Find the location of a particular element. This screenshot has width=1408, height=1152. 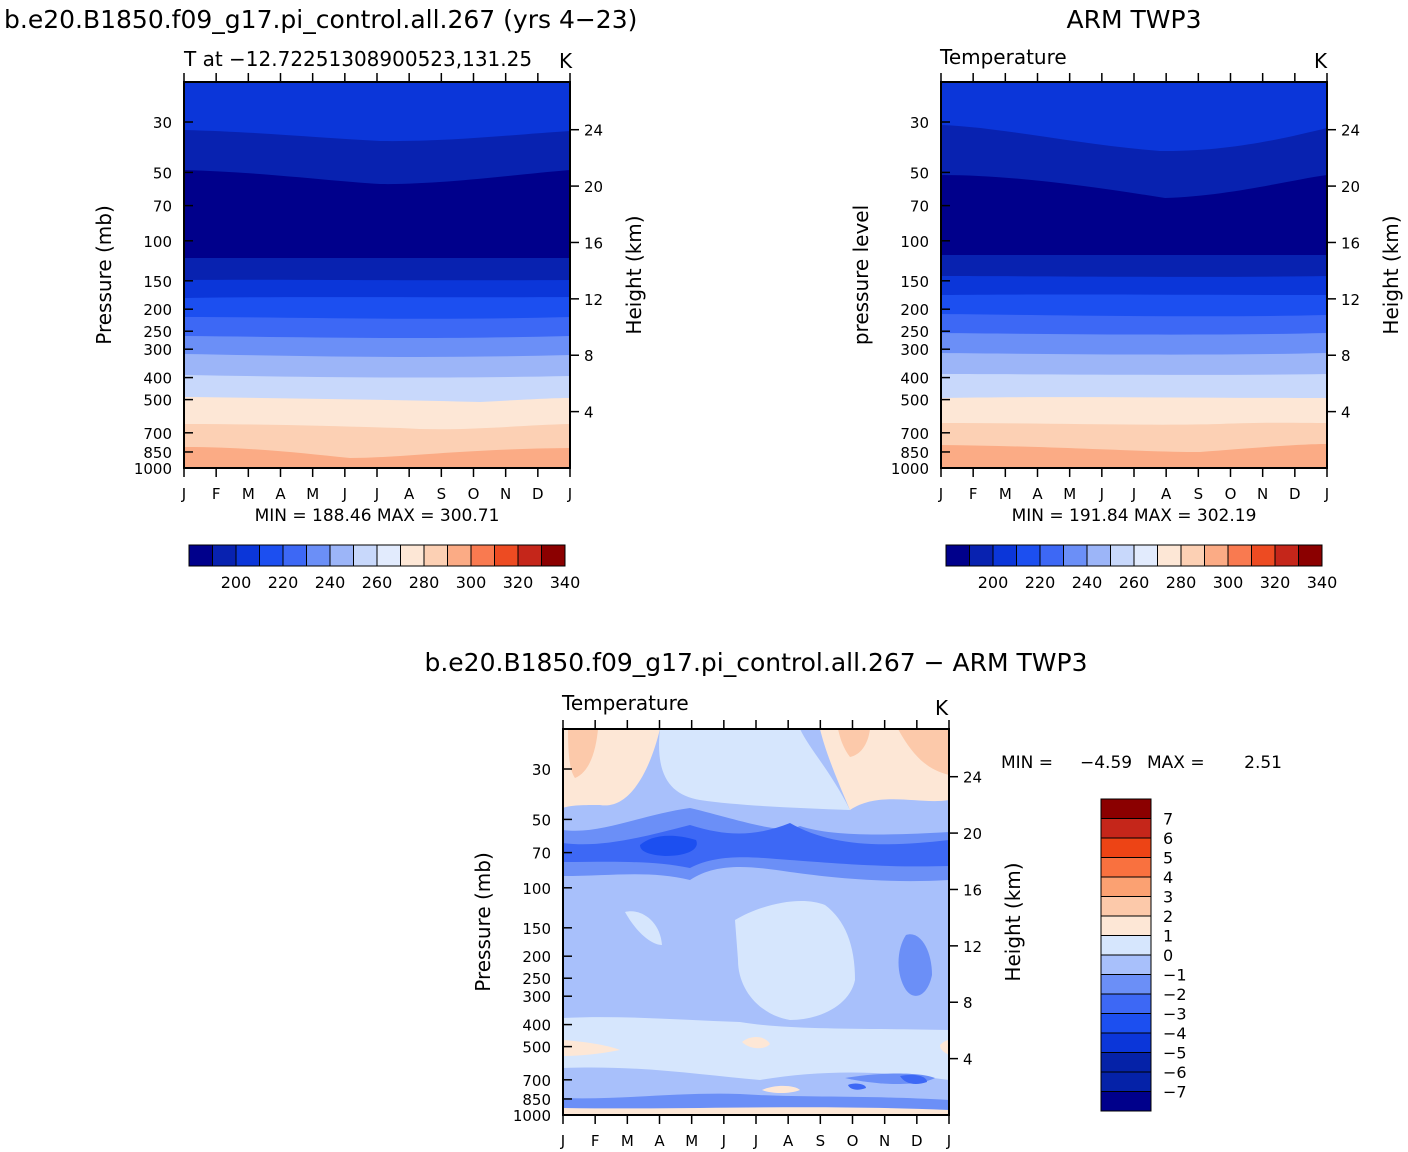

pressure-tick-label: 250 is located at coordinates (914, 332).